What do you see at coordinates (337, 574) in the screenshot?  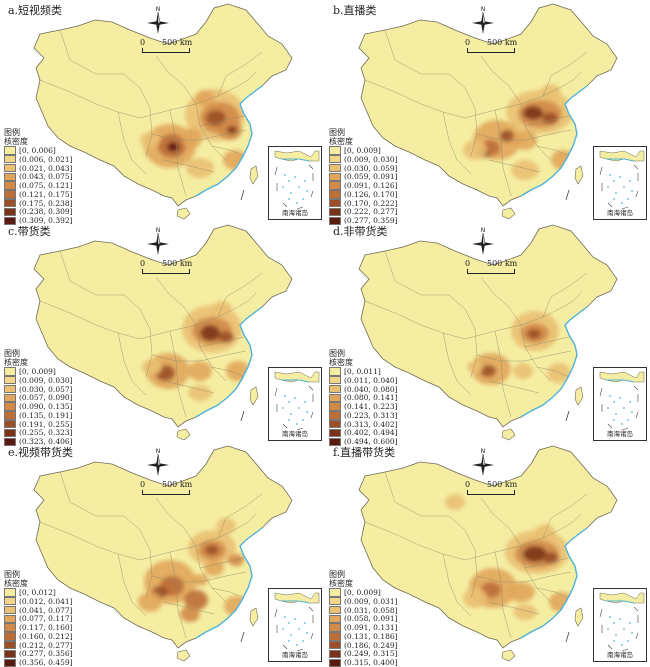 I see `legend-title: 图例` at bounding box center [337, 574].